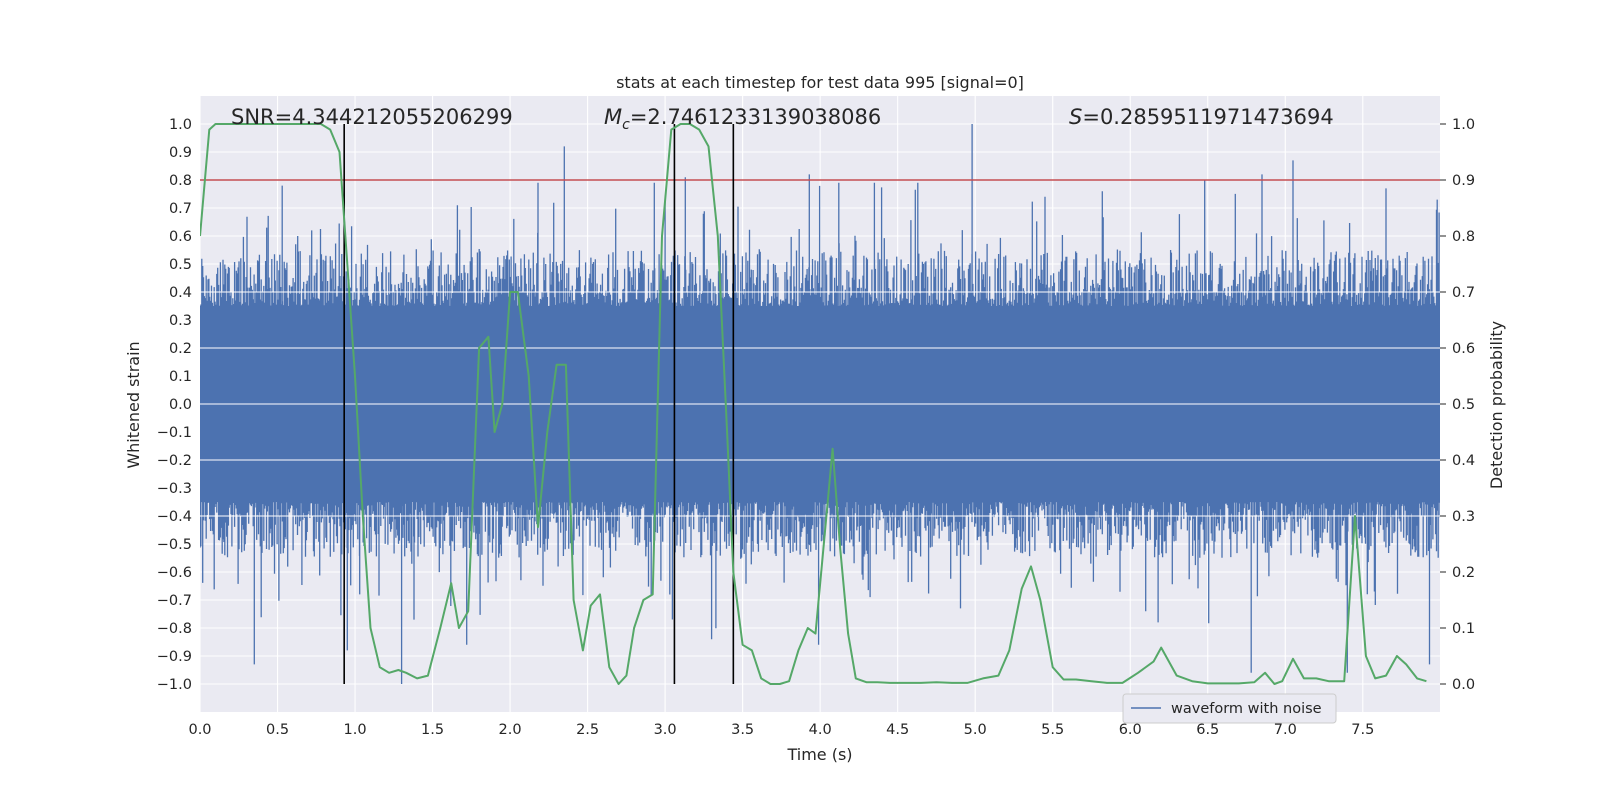 Image resolution: width=1600 pixels, height=800 pixels. I want to click on s-annotation: S=0.2859511971473694, so click(1201, 117).